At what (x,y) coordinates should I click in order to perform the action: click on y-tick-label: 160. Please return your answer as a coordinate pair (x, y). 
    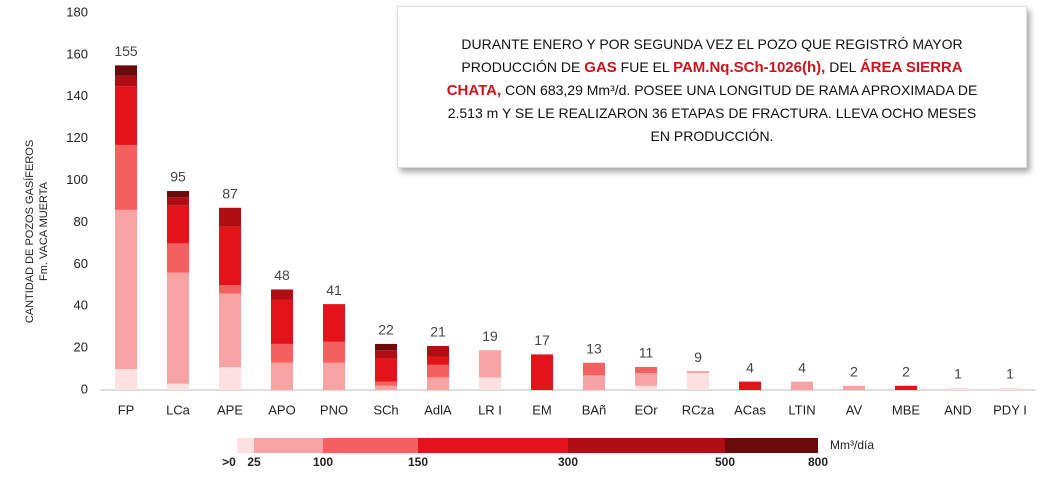
    Looking at the image, I should click on (77, 53).